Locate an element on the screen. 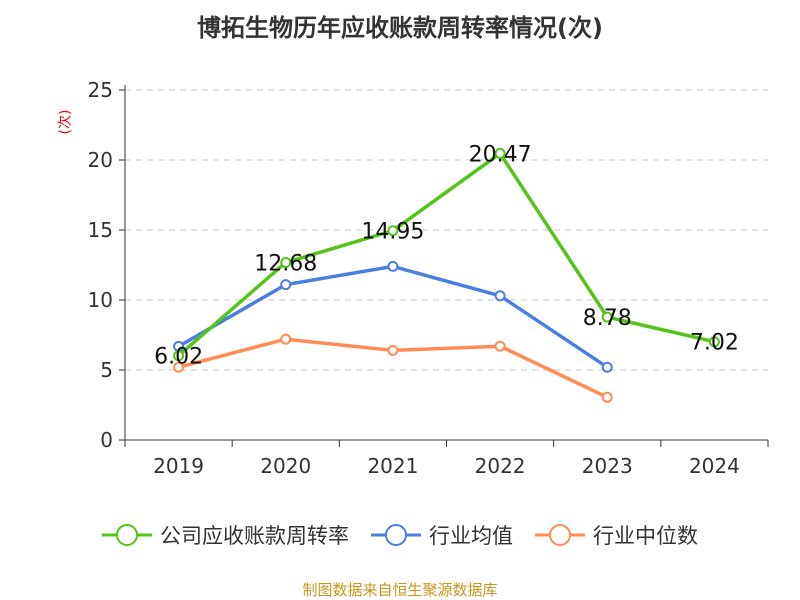  chart-title: 博拓生物历年应收账款周转率情况(次) is located at coordinates (400, 28).